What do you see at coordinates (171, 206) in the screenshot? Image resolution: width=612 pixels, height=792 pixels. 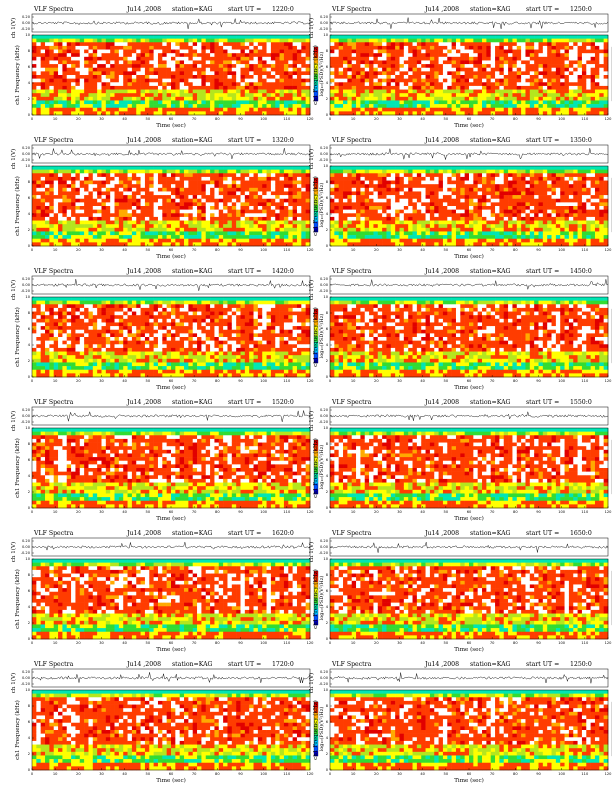 I see `spectrogram-image` at bounding box center [171, 206].